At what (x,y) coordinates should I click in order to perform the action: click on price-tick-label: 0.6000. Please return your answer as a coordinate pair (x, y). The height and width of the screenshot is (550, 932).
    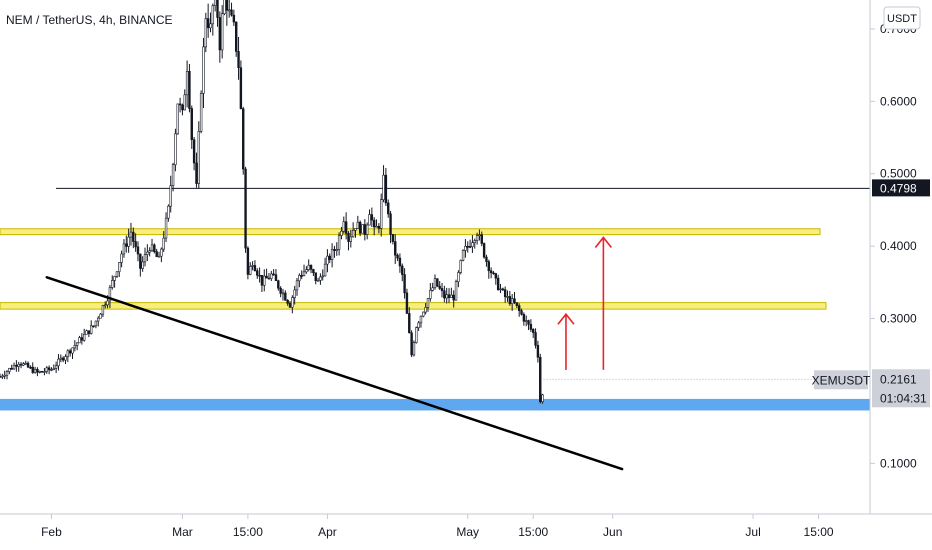
    Looking at the image, I should click on (898, 101).